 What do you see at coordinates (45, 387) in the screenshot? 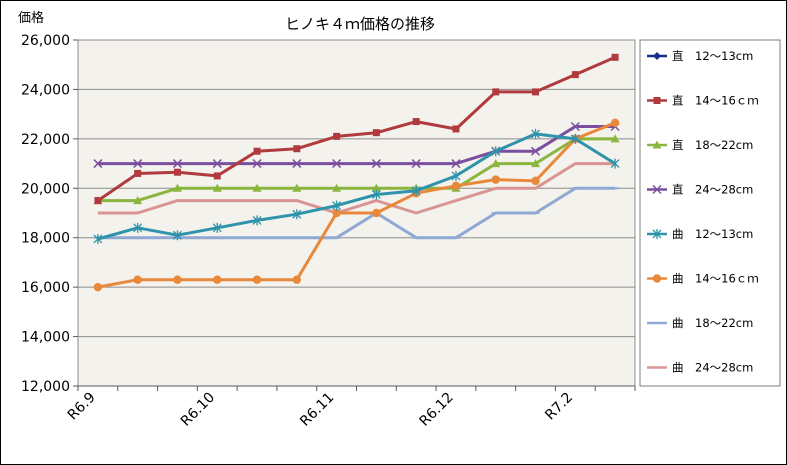
I see `y-tick-label: 12,000` at bounding box center [45, 387].